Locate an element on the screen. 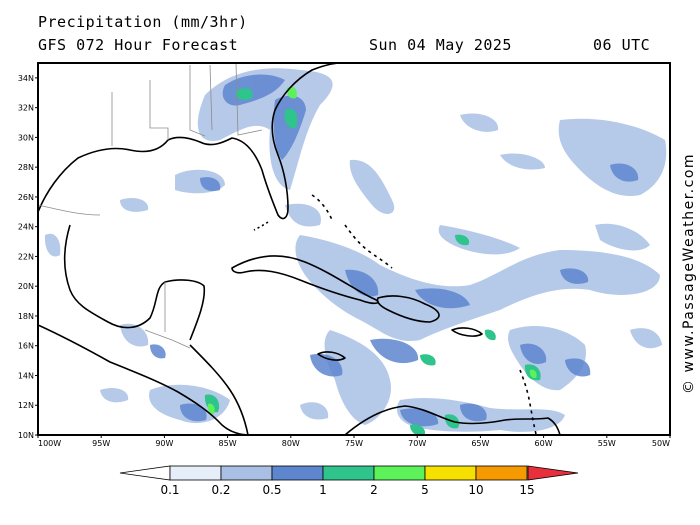 This screenshot has height=525, width=700. lon-tick-label: 100W is located at coordinates (49, 443).